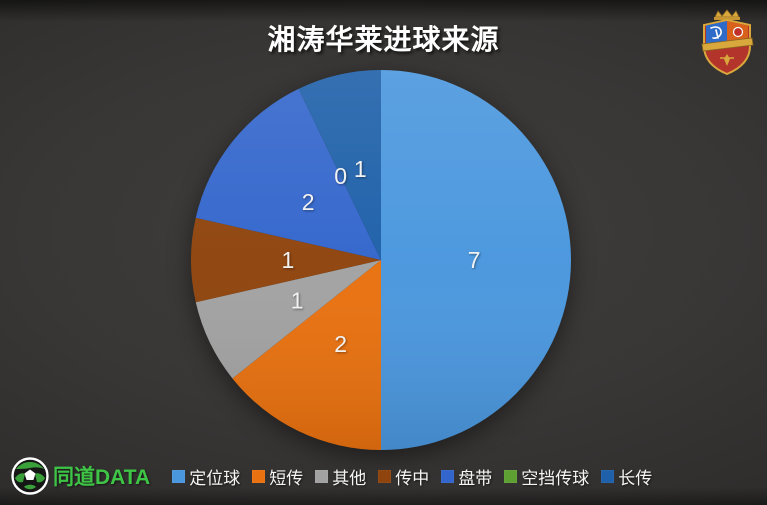 The image size is (767, 505). What do you see at coordinates (360, 169) in the screenshot?
I see `pie-data-label-6: 1` at bounding box center [360, 169].